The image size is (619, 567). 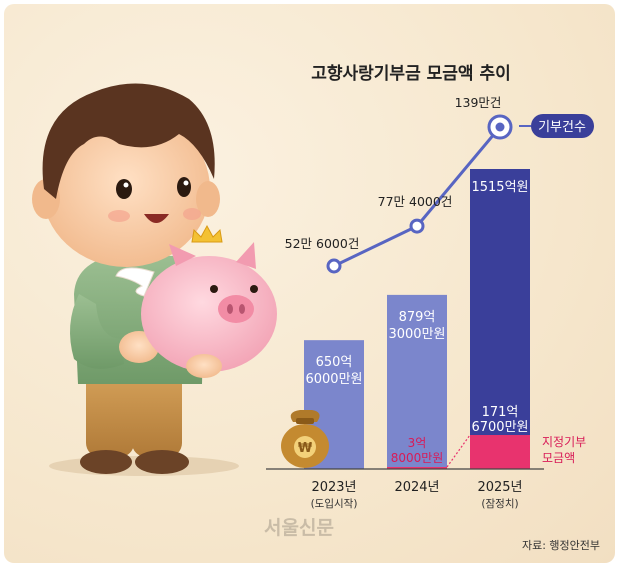 I want to click on bar-total-label: 3000만원, so click(x=416, y=334).